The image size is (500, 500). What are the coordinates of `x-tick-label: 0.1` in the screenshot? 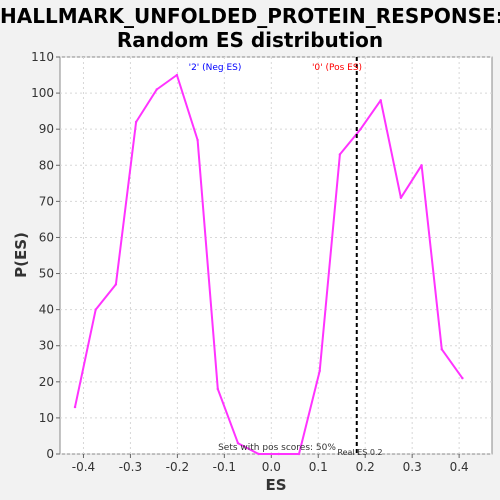 It's located at (318, 467).